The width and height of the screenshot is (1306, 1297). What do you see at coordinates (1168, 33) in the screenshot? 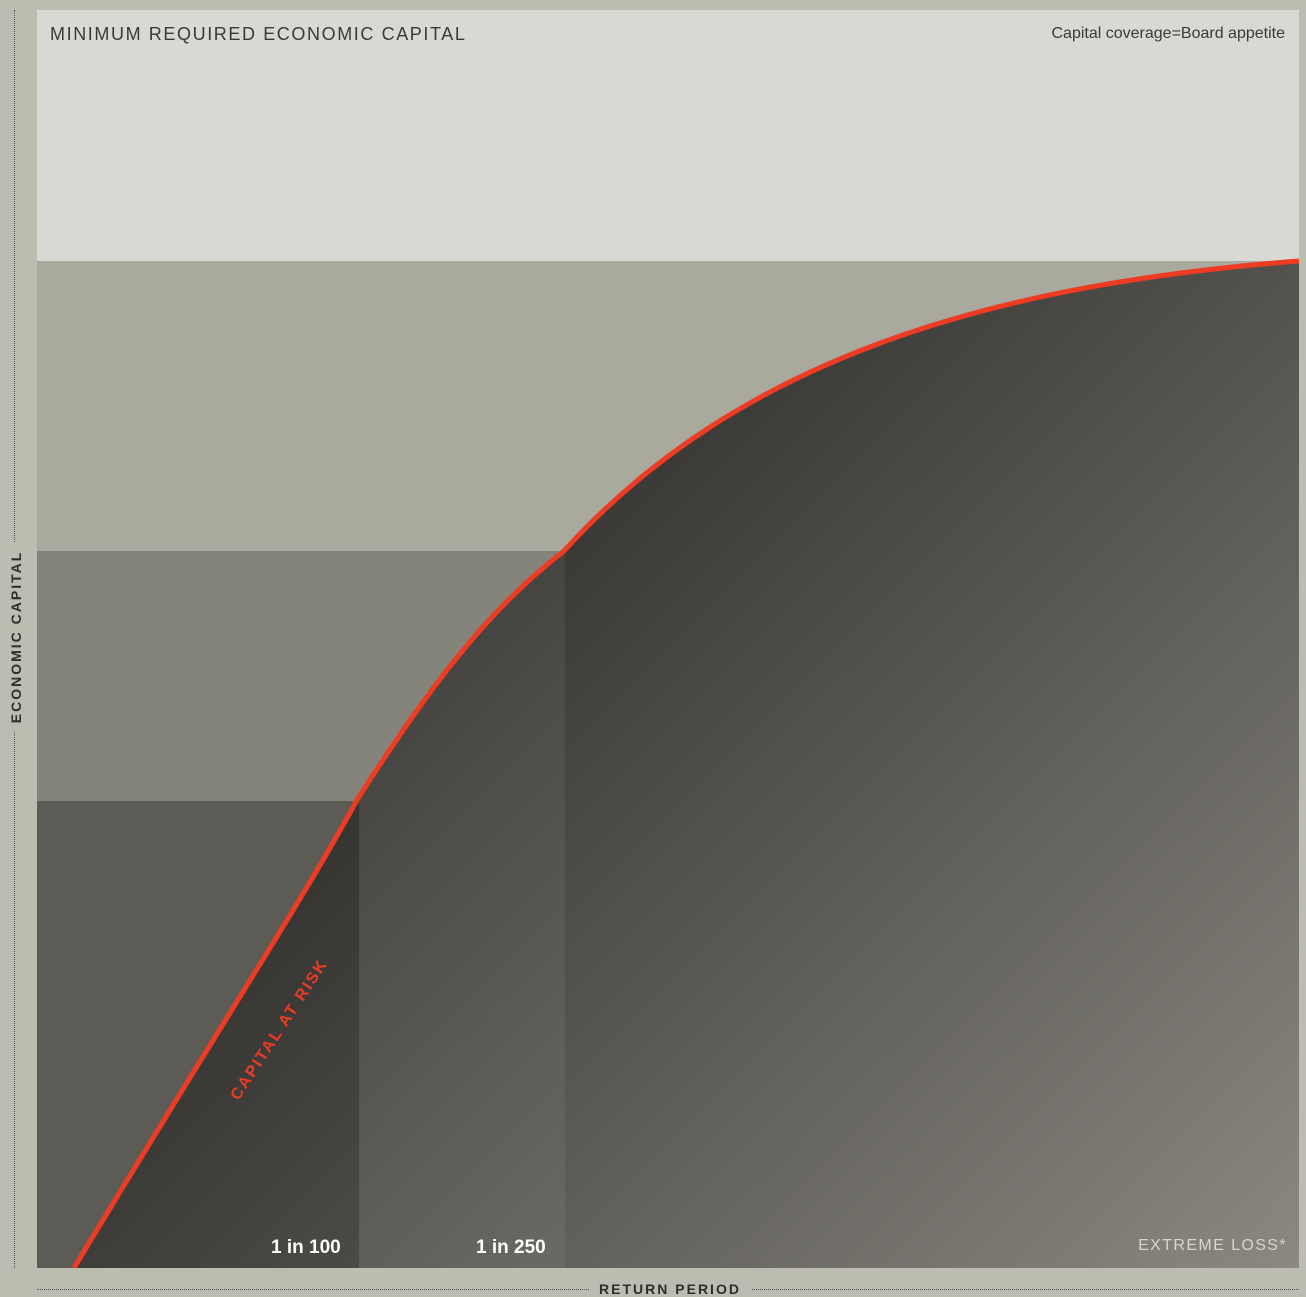
I see `capital-coverage-note: Capital coverage=Board appetite` at bounding box center [1168, 33].